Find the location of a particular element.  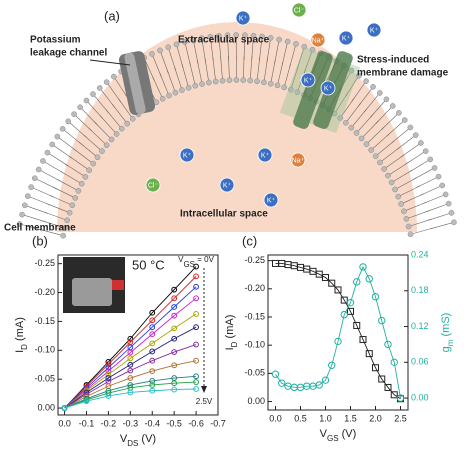

x-tick-label: -0.3 is located at coordinates (131, 423).